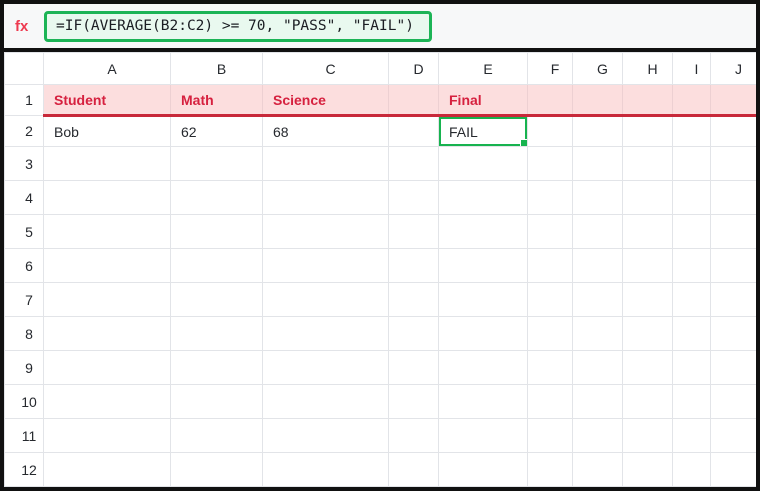 The width and height of the screenshot is (760, 491). Describe the element at coordinates (550, 231) in the screenshot. I see `cell-F5` at that location.